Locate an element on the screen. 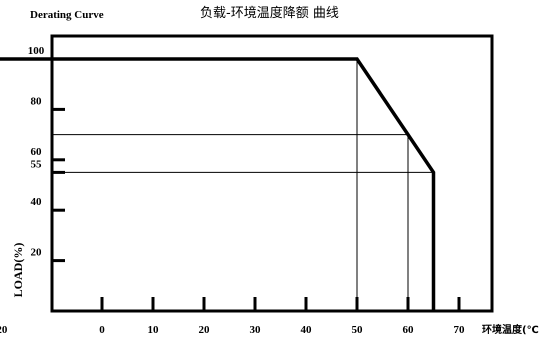 The height and width of the screenshot is (342, 539). y-tick-label: 80 is located at coordinates (37, 101).